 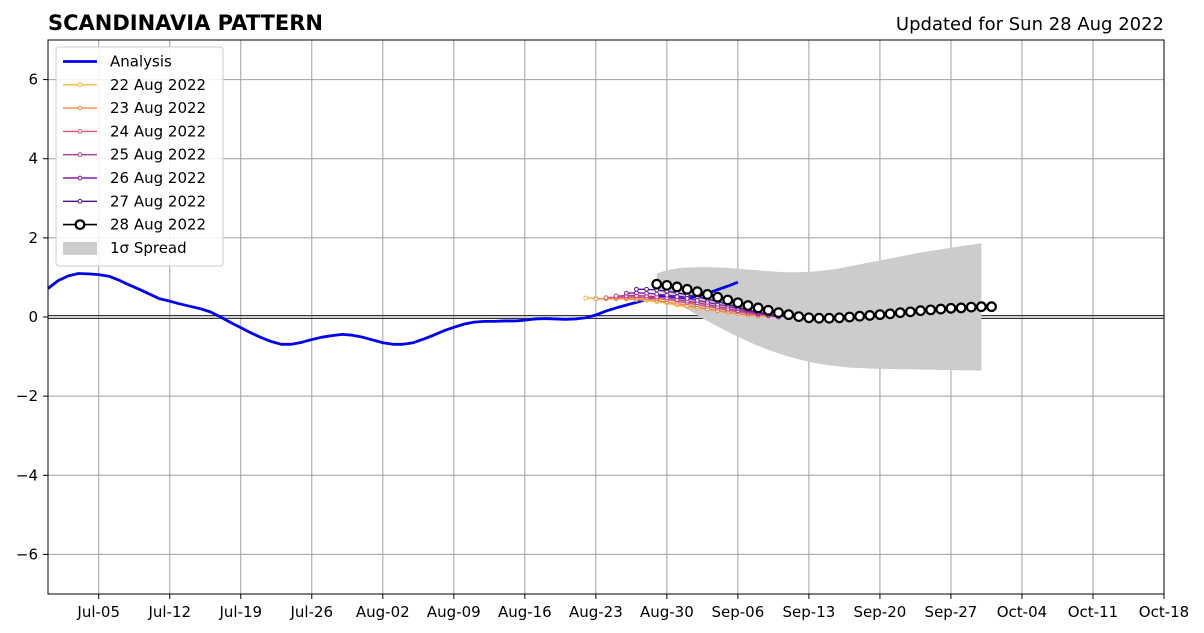 I want to click on x-tick-label: Sep-20, so click(x=880, y=612).